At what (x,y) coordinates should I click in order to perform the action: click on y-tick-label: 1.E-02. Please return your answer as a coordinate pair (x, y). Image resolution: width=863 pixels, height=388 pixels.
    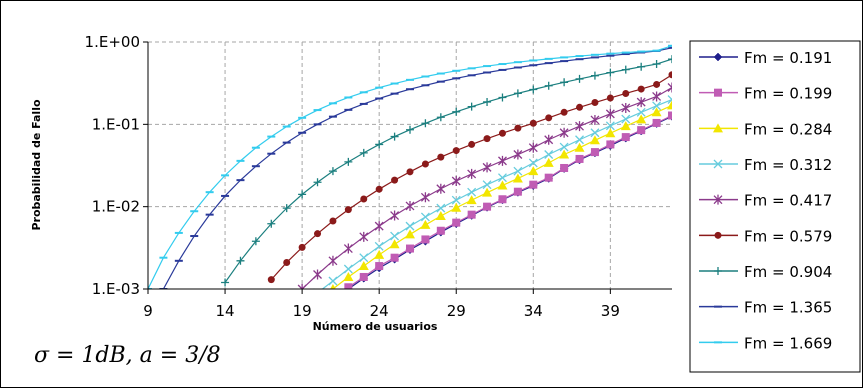
    Looking at the image, I should click on (116, 207).